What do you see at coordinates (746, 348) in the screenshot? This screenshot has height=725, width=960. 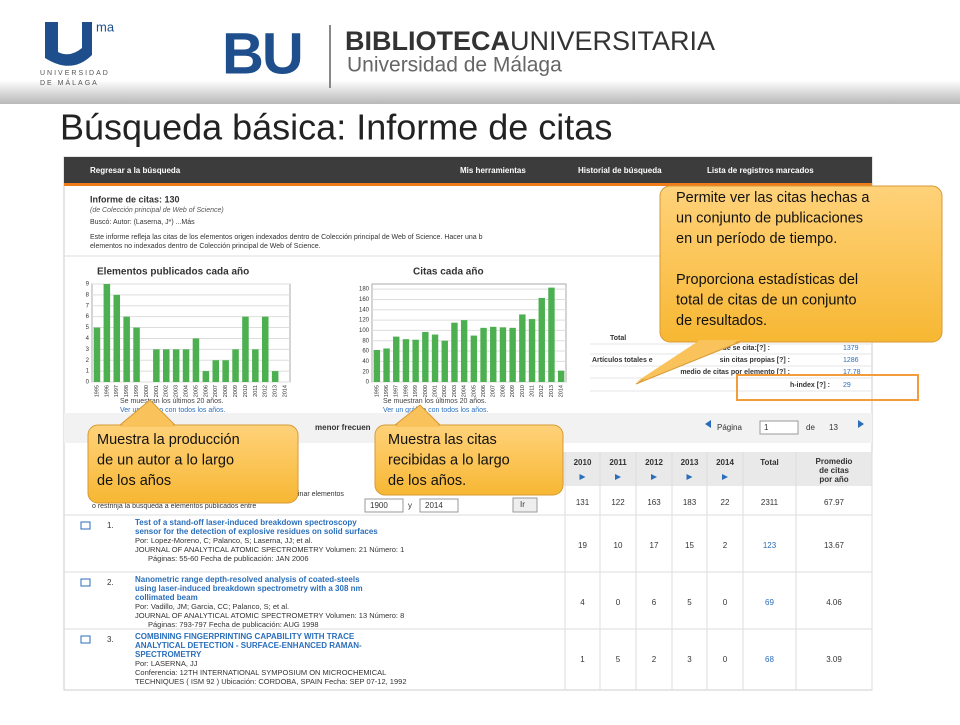 I see `stat-label: de se cita:[?] :` at bounding box center [746, 348].